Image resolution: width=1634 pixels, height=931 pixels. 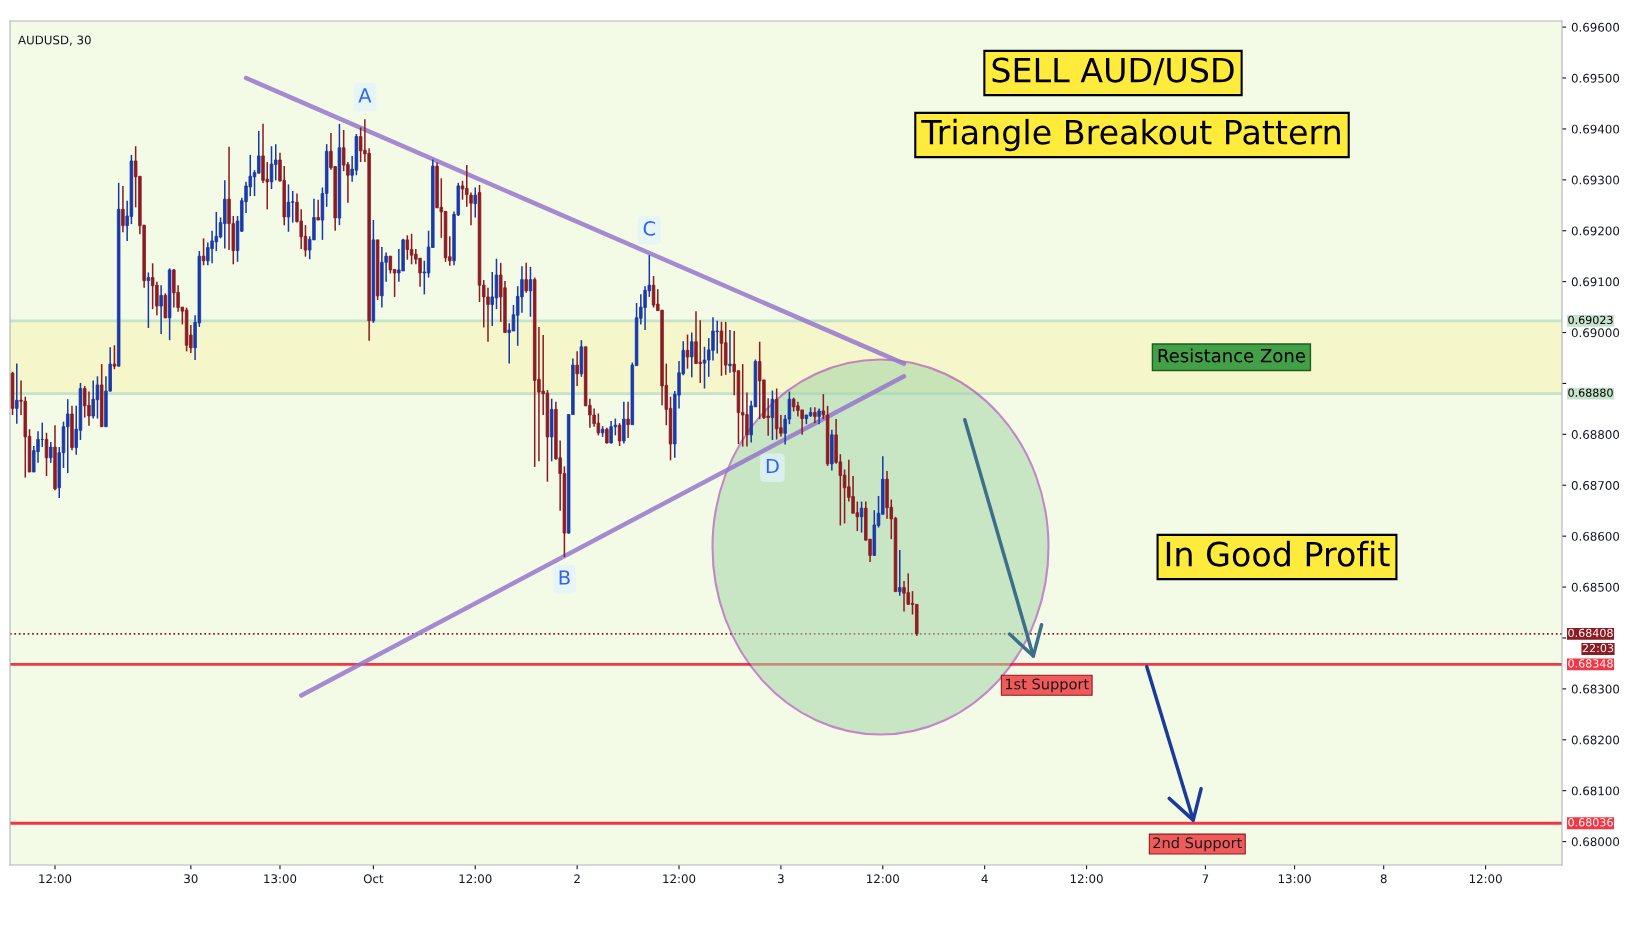 What do you see at coordinates (1278, 553) in the screenshot?
I see `annotation: In Good Profit` at bounding box center [1278, 553].